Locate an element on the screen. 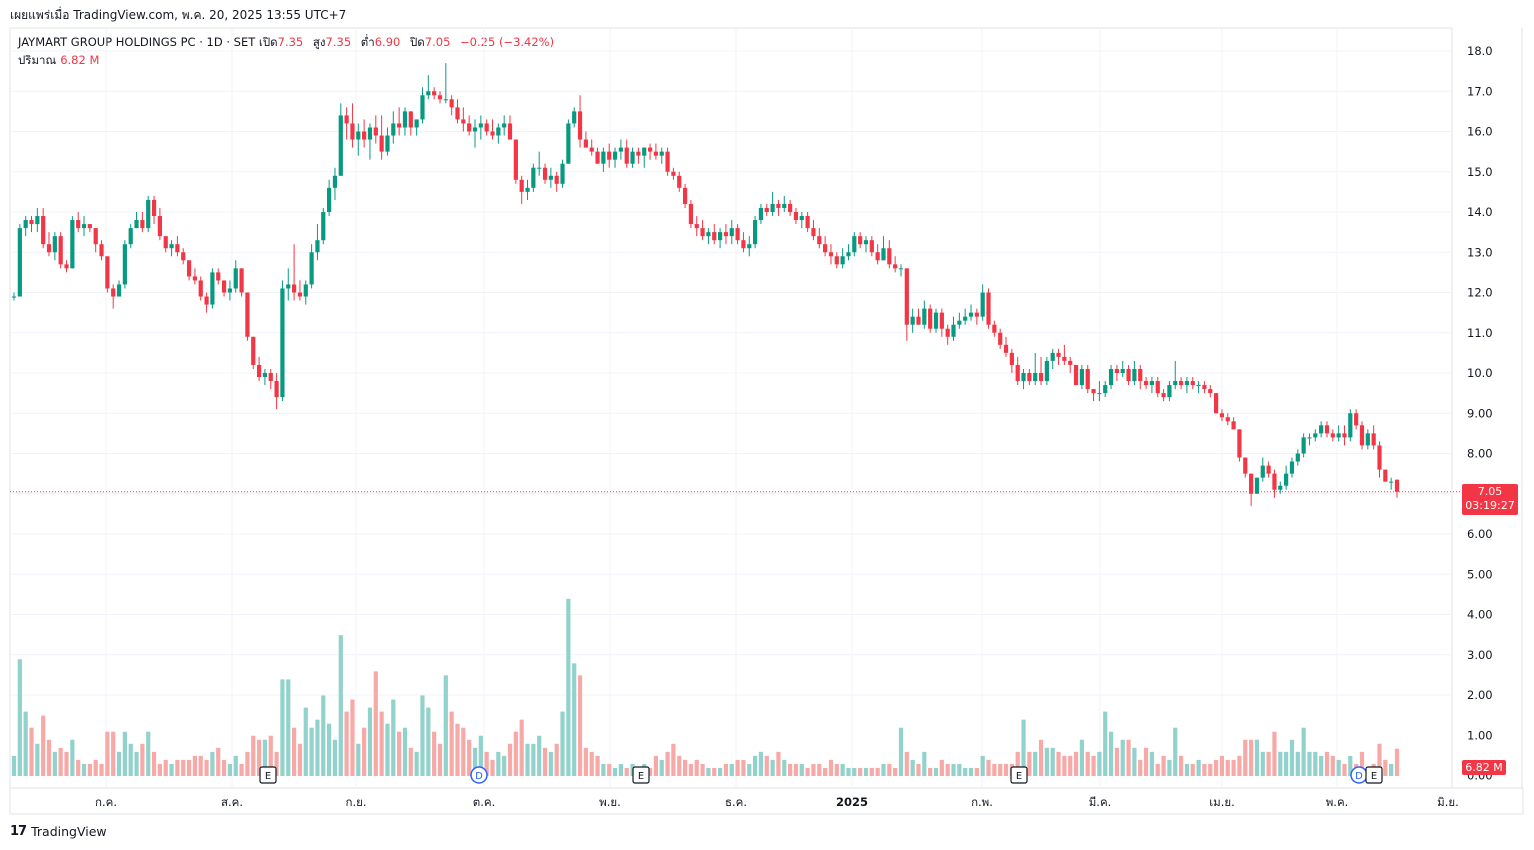  high-label: สูง is located at coordinates (319, 42).